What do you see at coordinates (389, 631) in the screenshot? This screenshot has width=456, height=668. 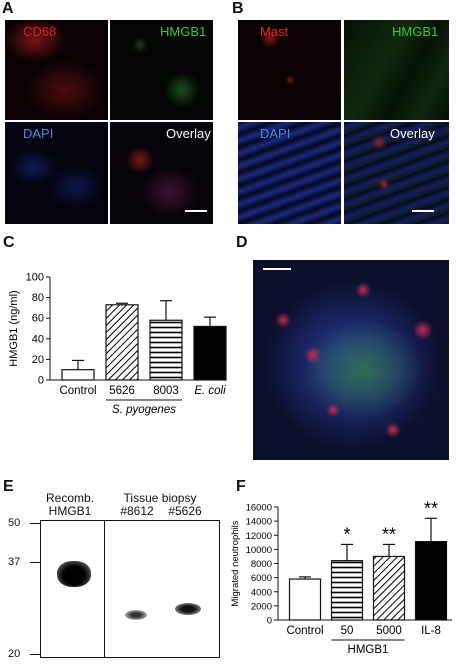 I see `x-tick-label: 5000` at bounding box center [389, 631].